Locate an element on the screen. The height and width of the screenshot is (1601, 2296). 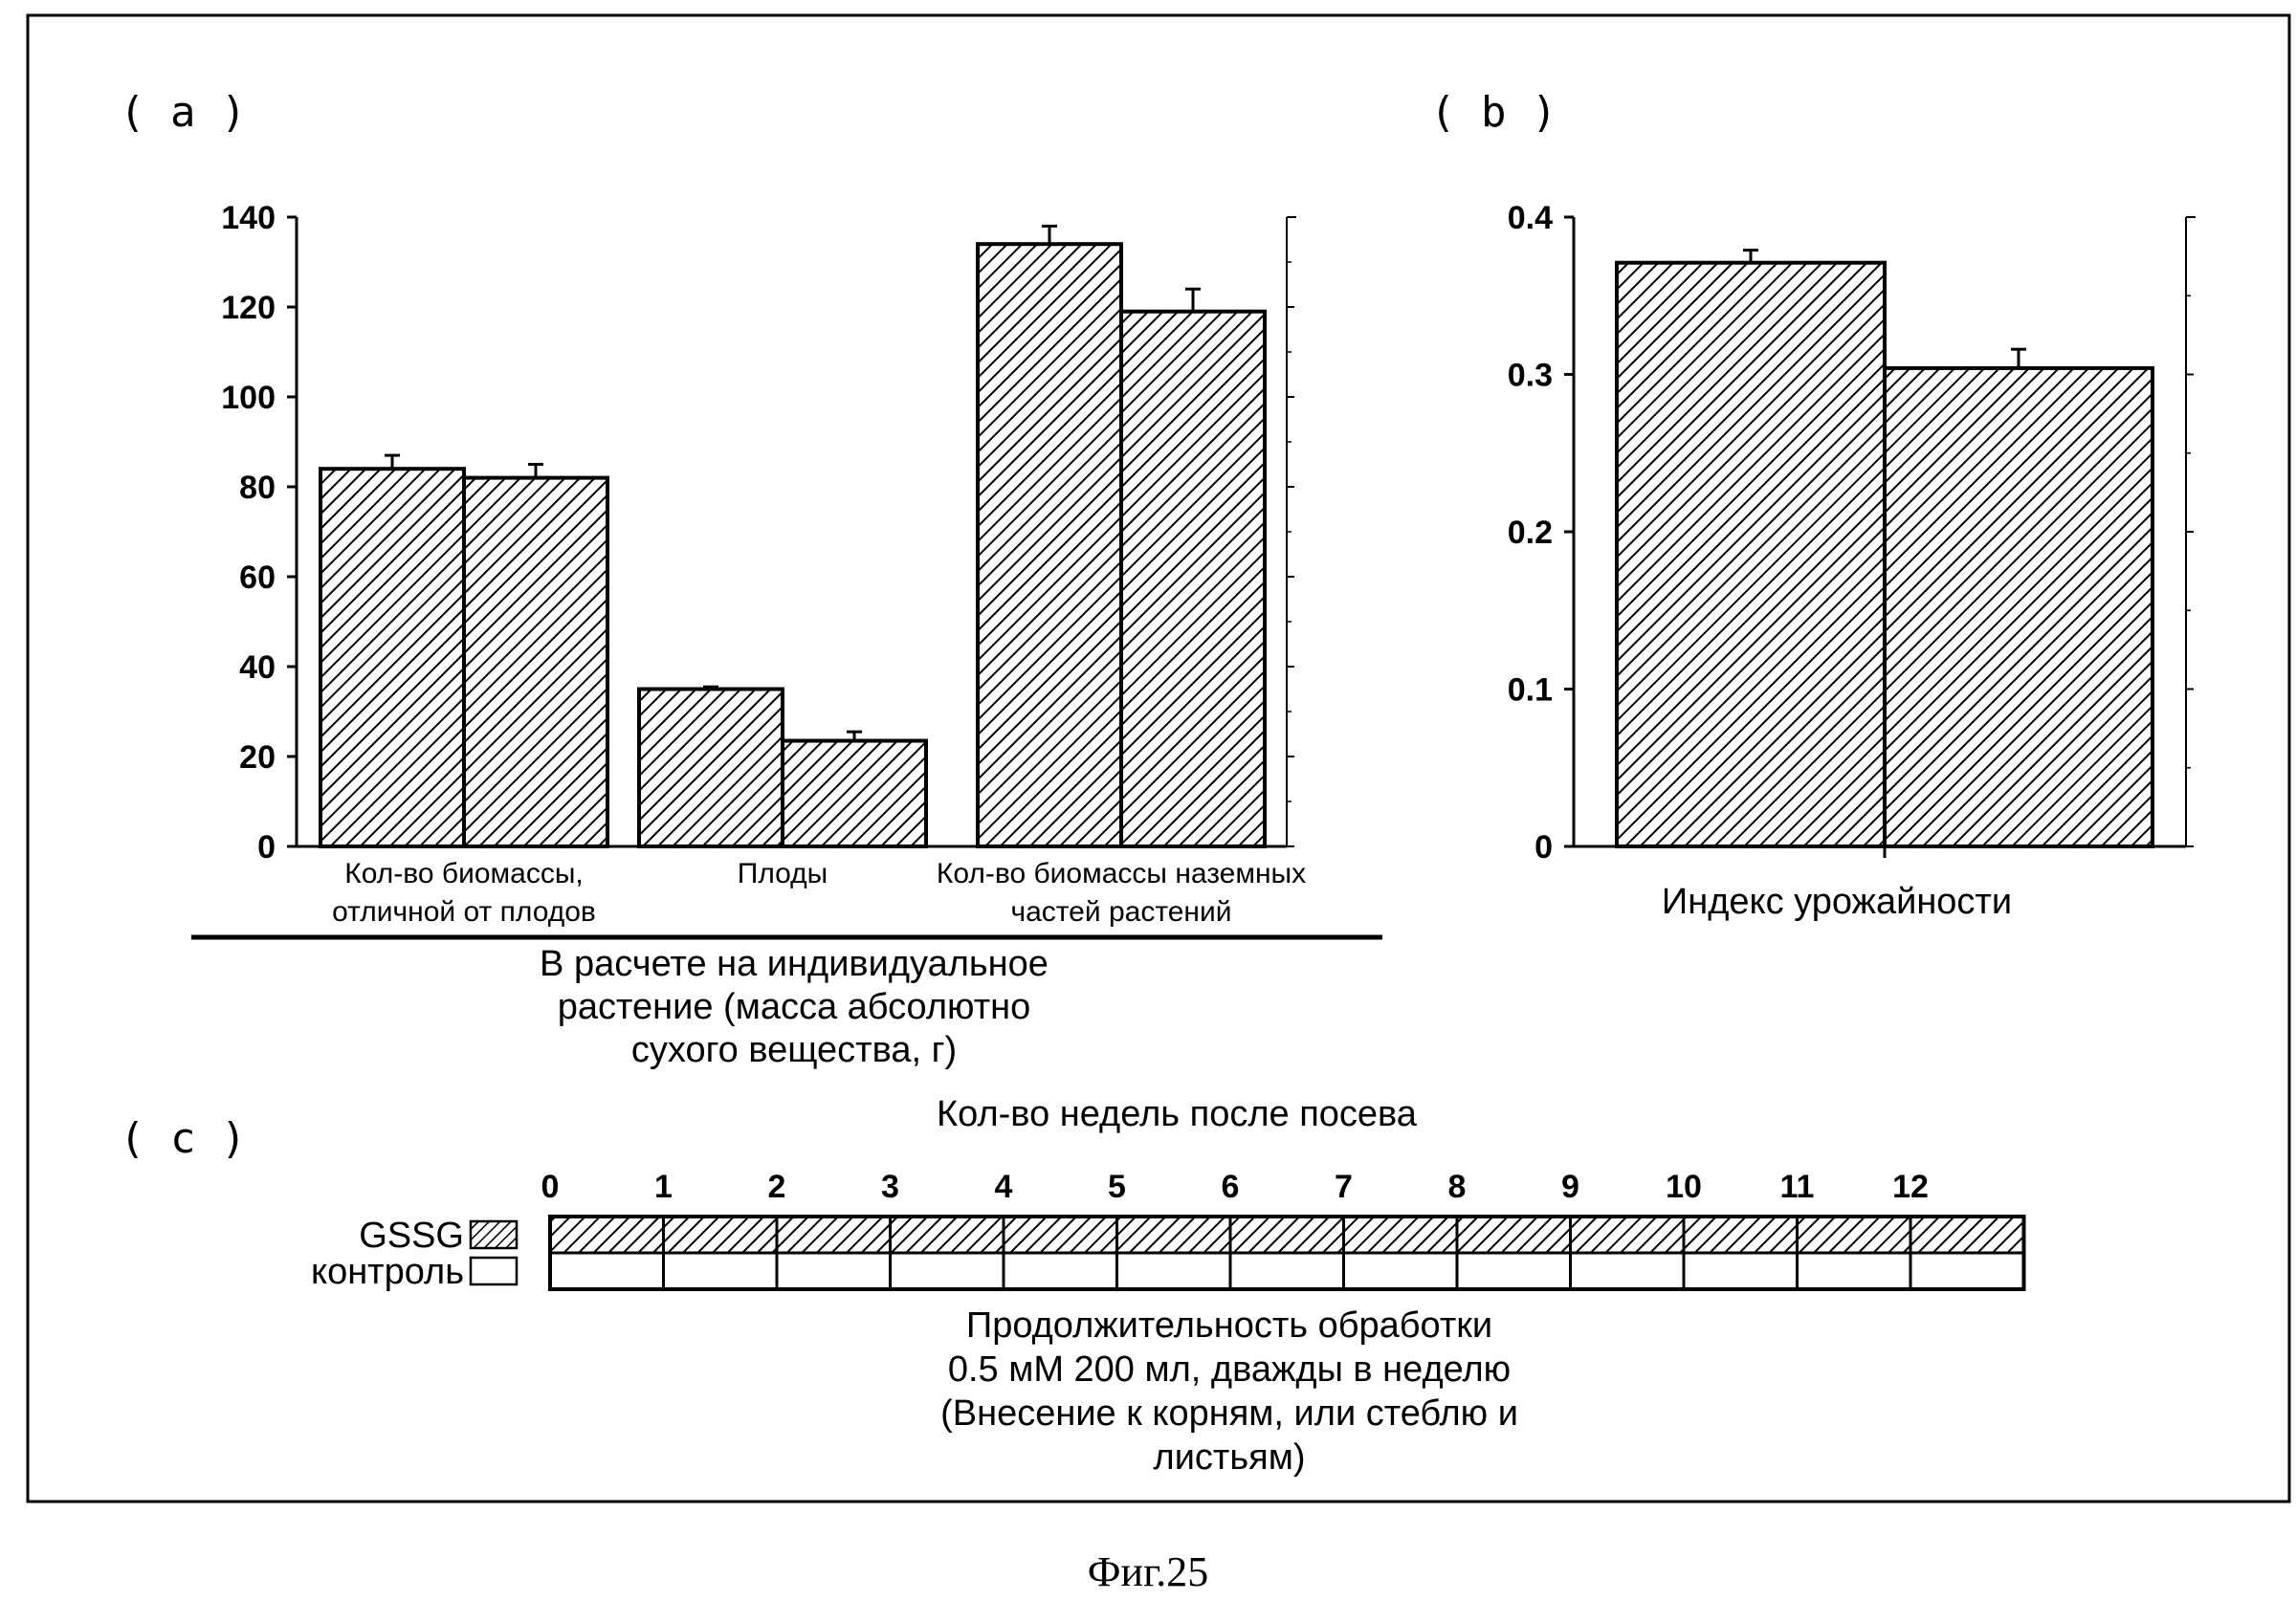
chart-a-y-tick-label: 100 is located at coordinates (248, 398).